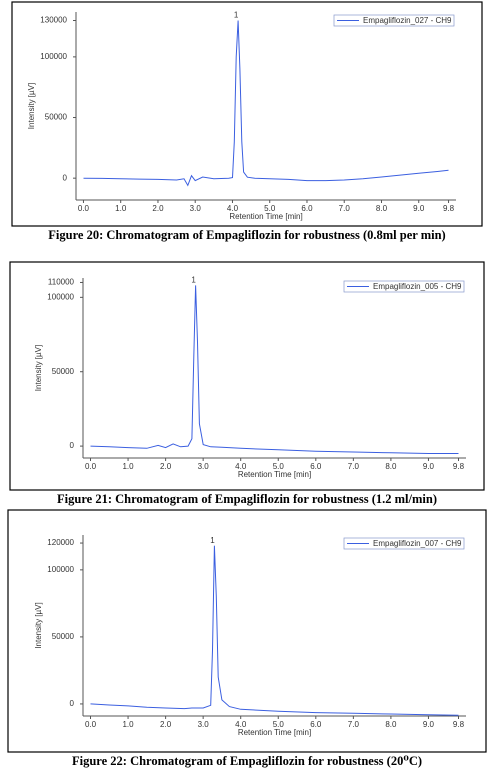 The width and height of the screenshot is (492, 775). Describe the element at coordinates (417, 286) in the screenshot. I see `legend-label: Empagliflozin_005 - CH9` at that location.